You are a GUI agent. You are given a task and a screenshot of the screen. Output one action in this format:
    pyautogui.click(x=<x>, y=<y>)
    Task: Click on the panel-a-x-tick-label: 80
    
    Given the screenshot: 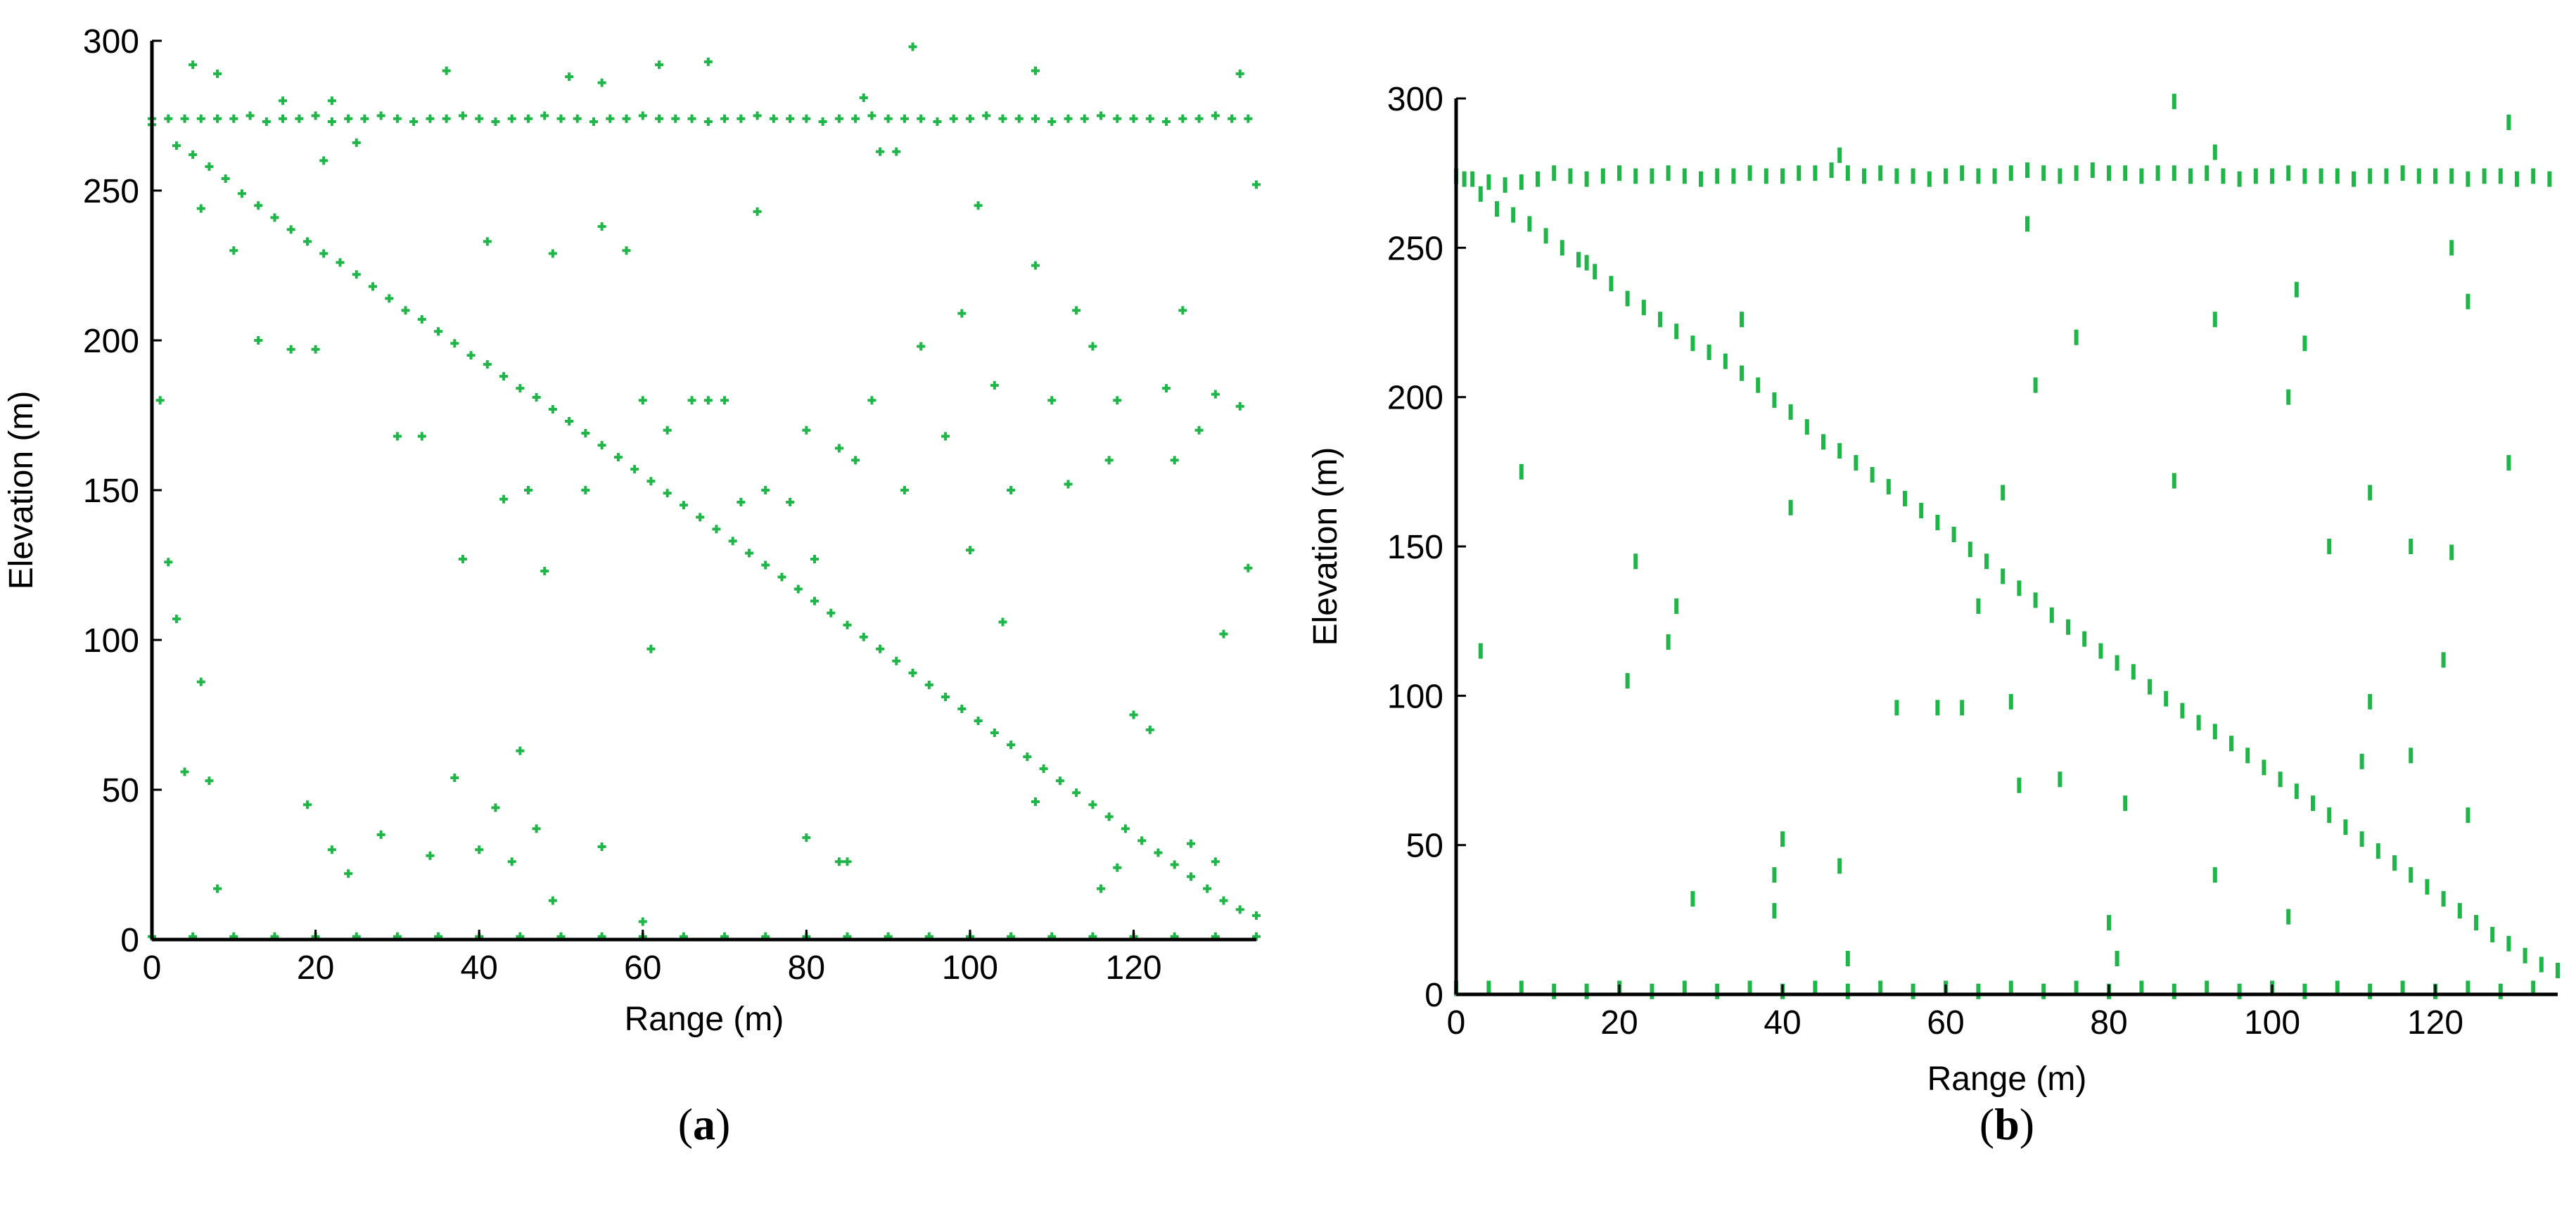 What is the action you would take?
    pyautogui.click(x=806, y=968)
    